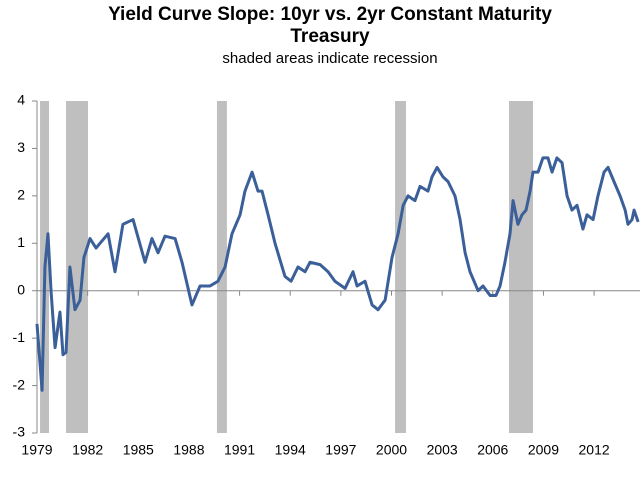  What do you see at coordinates (391, 450) in the screenshot?
I see `x-tick-label: 2000` at bounding box center [391, 450].